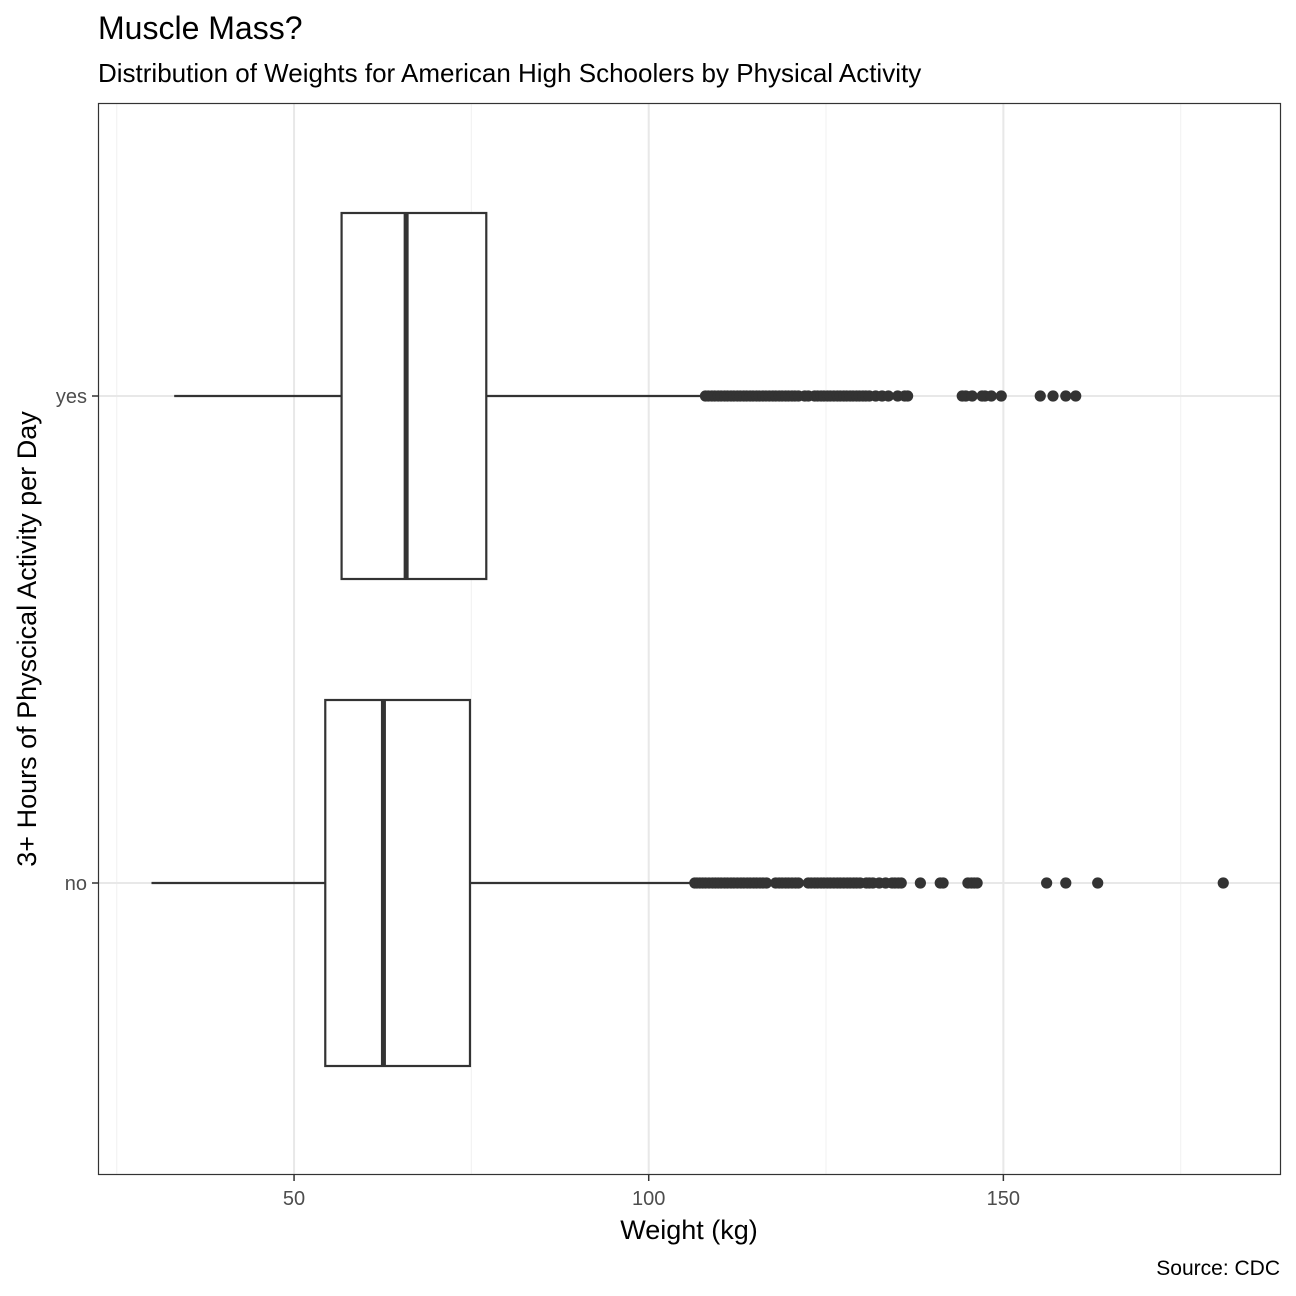  I want to click on y-axis-label: 3+ Hours of Physcical Activity per Day, so click(27, 639).